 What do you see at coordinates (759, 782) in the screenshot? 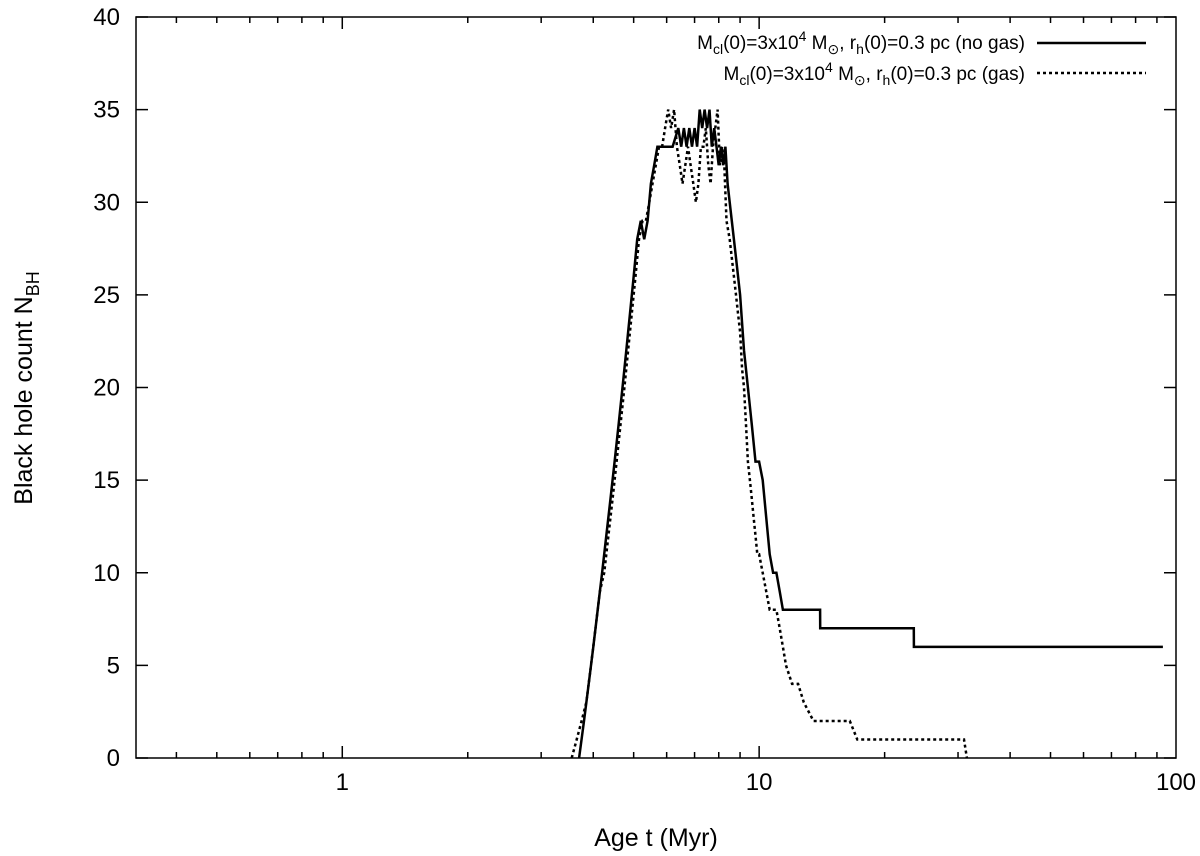
I see `x-tick-label: 10` at bounding box center [759, 782].